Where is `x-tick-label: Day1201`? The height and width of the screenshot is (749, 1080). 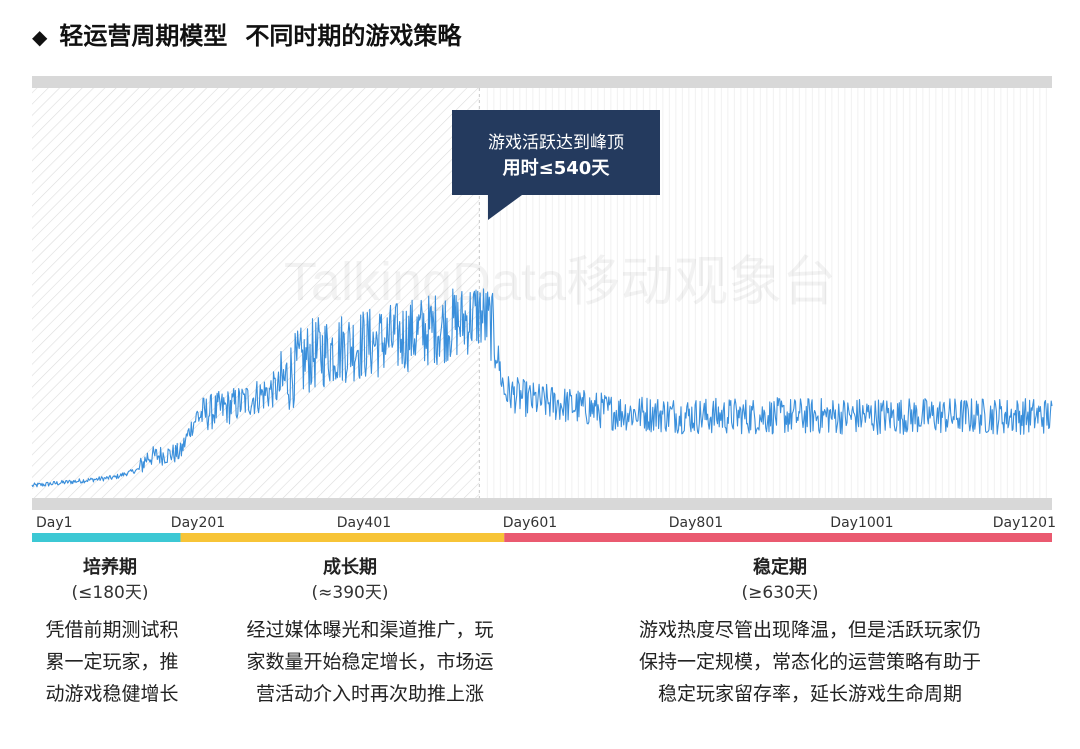
x-tick-label: Day1201 is located at coordinates (1024, 523).